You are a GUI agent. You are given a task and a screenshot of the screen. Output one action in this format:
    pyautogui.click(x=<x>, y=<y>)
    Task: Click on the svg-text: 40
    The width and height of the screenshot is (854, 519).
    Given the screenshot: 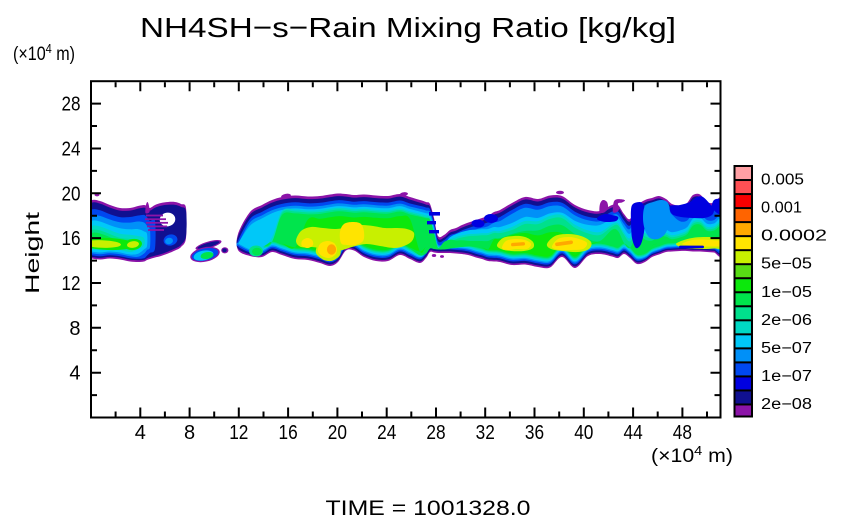 What is the action you would take?
    pyautogui.click(x=583, y=433)
    